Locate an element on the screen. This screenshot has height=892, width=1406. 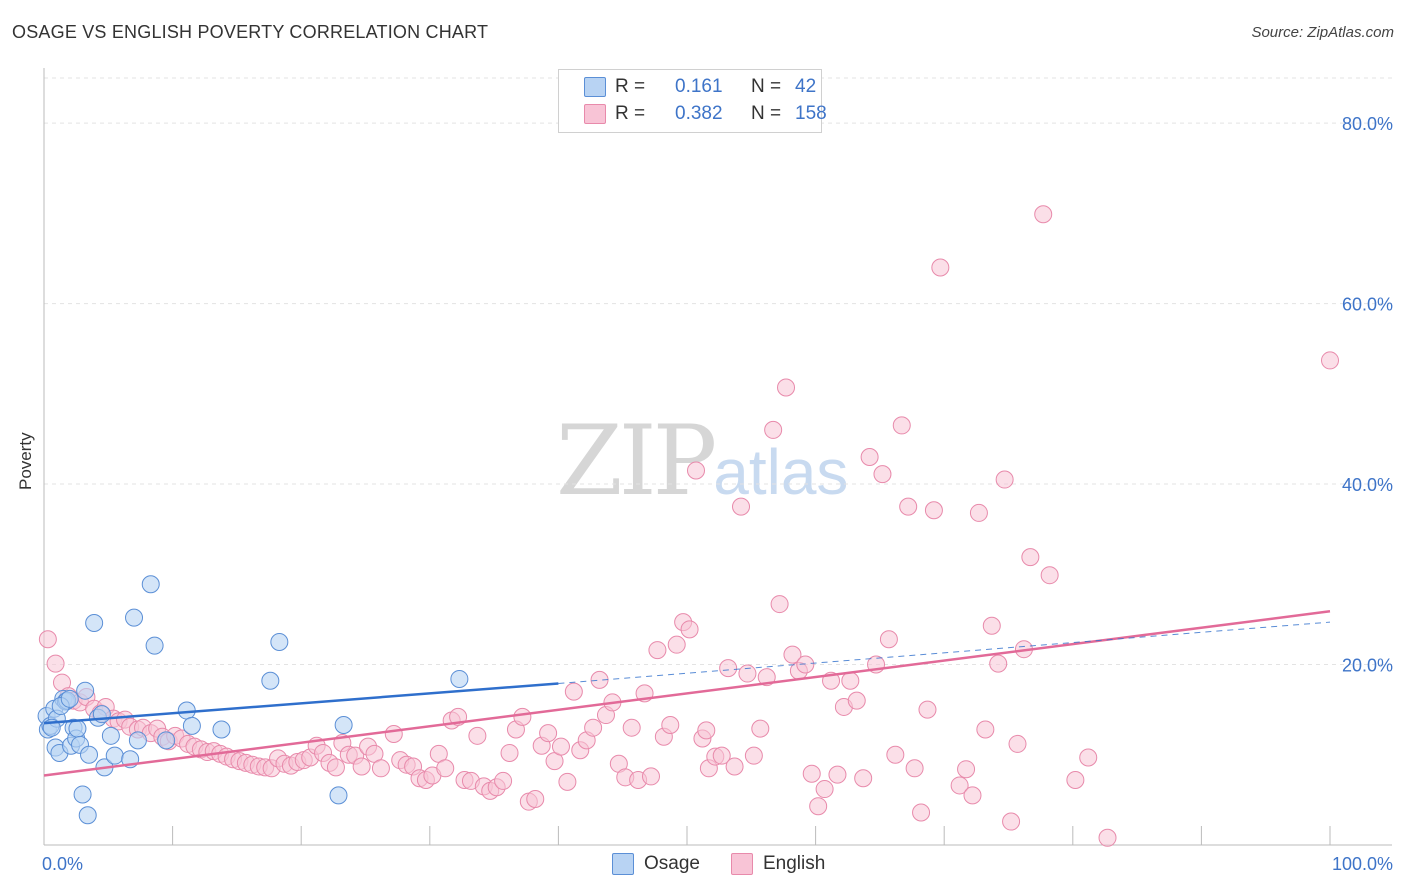
y-tick-label: 40.0% is located at coordinates (1367, 485).